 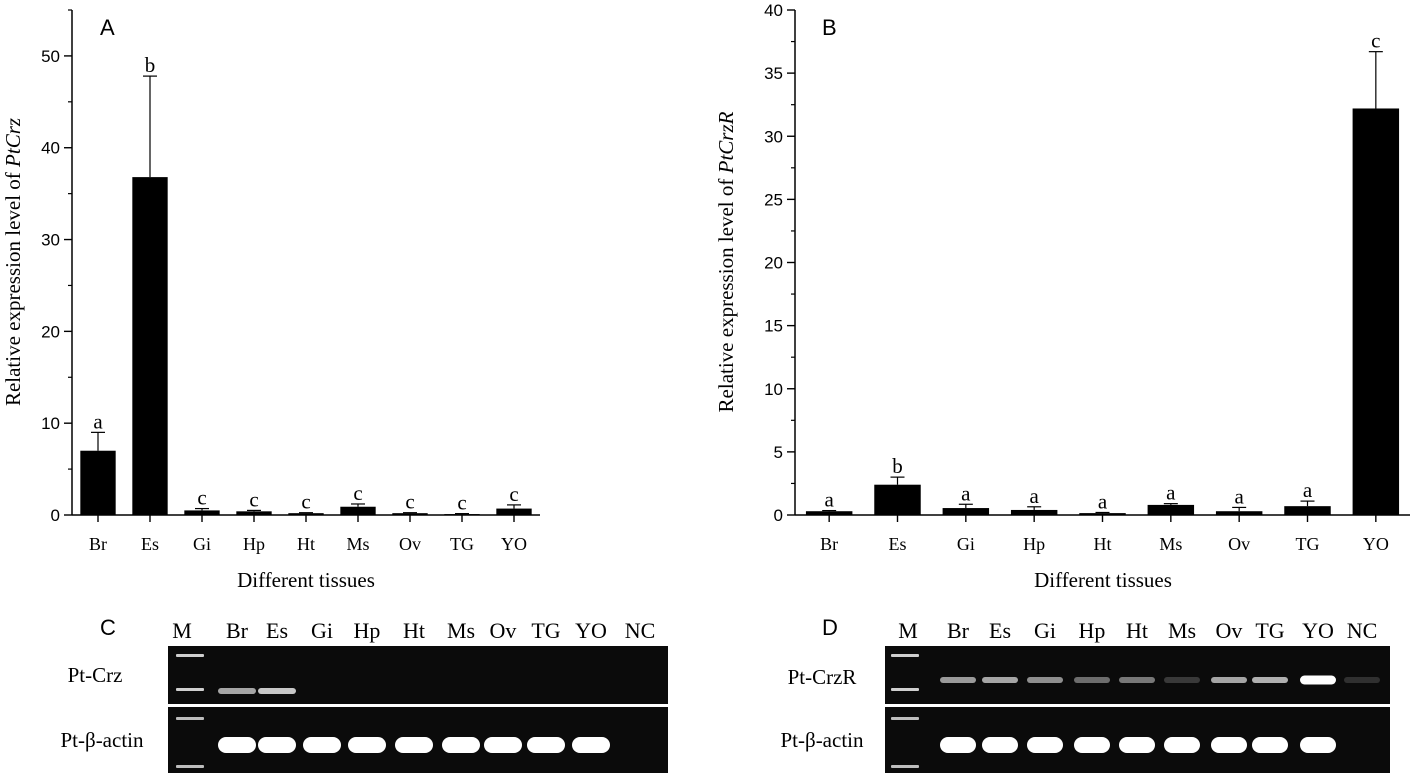 I want to click on panel-c-lane-es: Es, so click(x=277, y=630).